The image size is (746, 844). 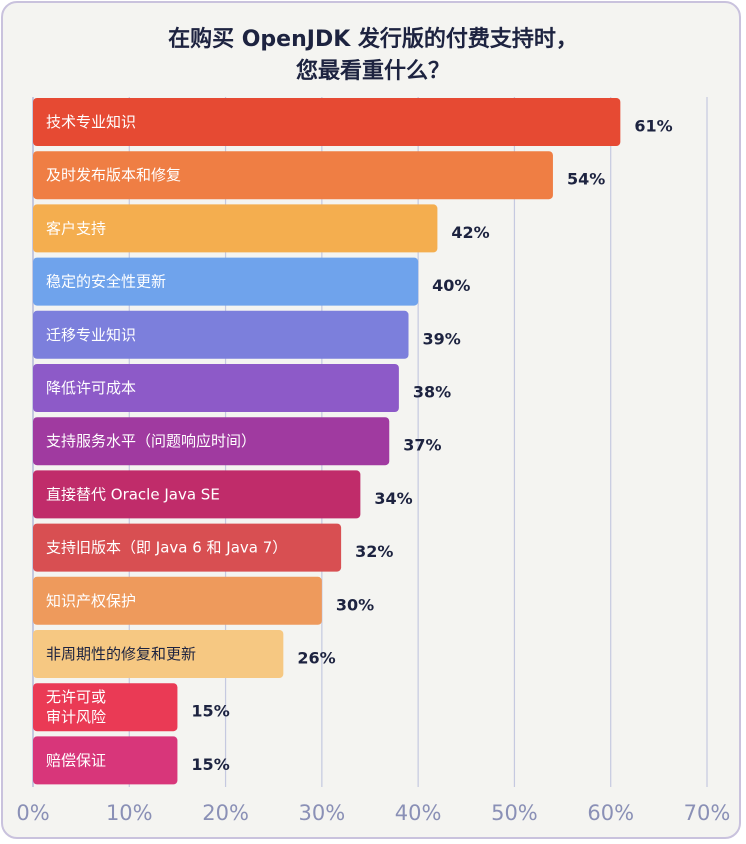 I want to click on bar-category-label: 客户支持, so click(x=76, y=228).